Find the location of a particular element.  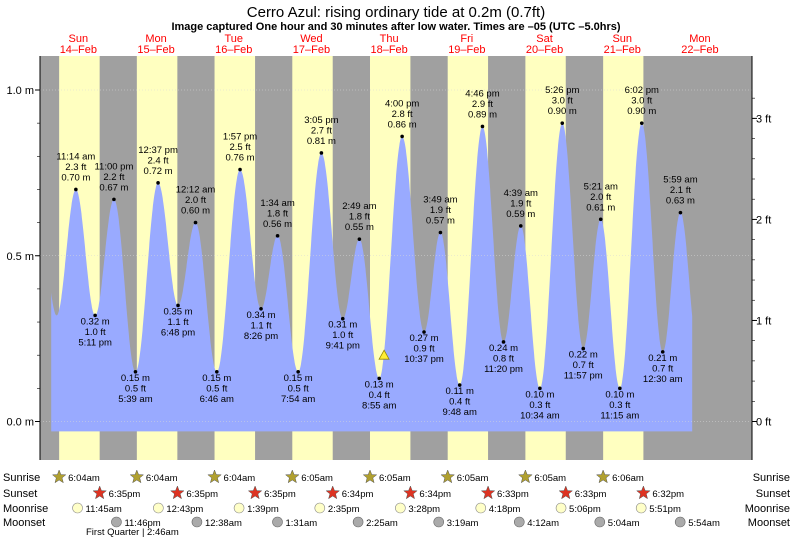

tide-label-text: 0.15 m is located at coordinates (216, 378).